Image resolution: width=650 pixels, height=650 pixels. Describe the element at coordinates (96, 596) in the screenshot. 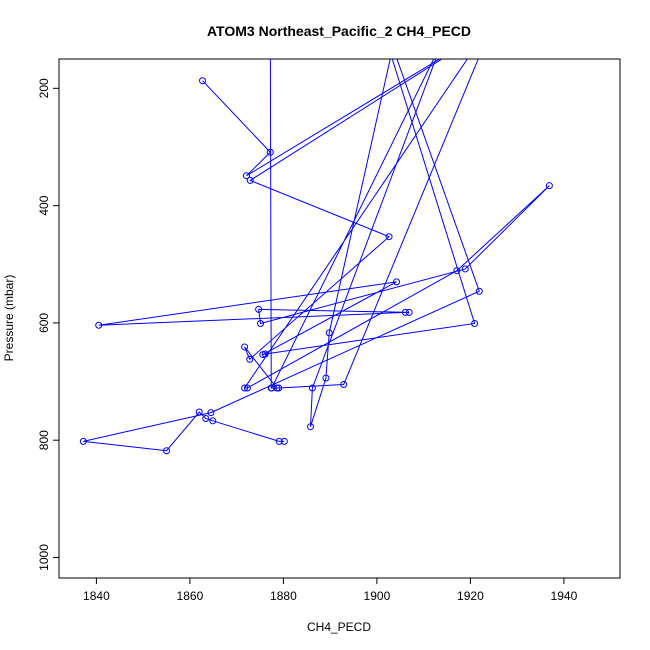

I see `x-tick-label: 1840` at that location.